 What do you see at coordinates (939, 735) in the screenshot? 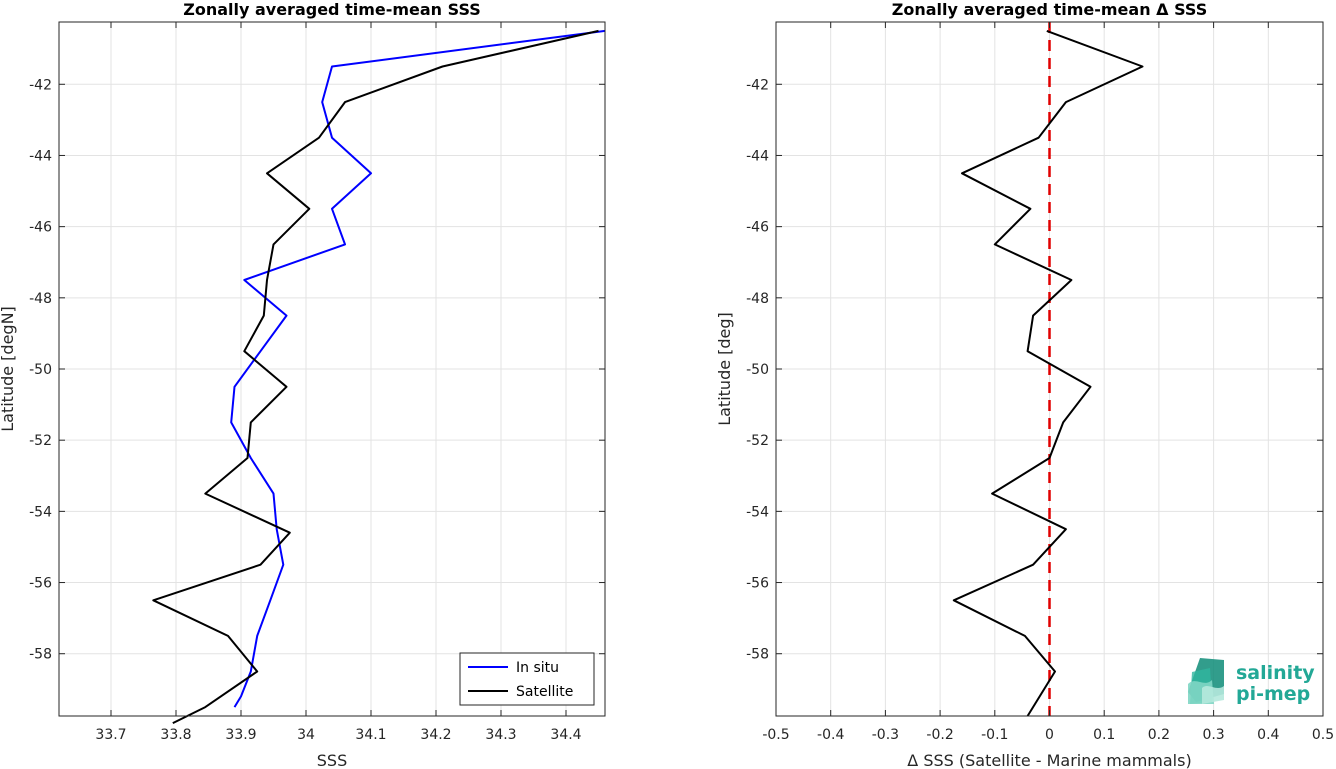
I see `x-tick-label: -0.2` at bounding box center [939, 735].